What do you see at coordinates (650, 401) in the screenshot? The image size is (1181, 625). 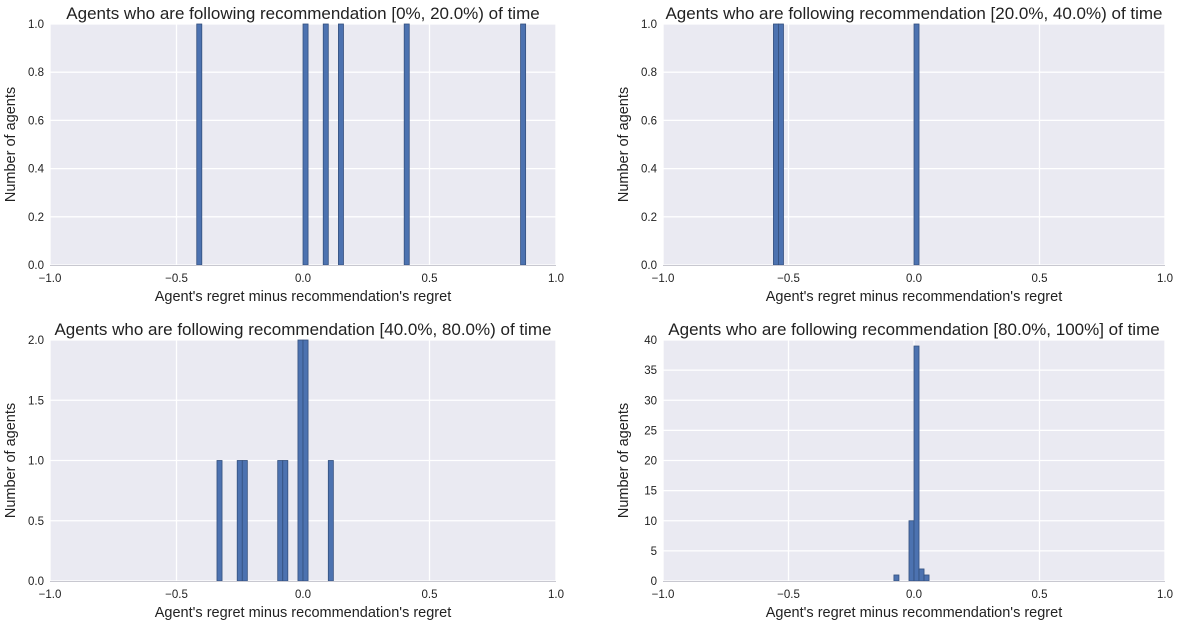 I see `y-tick-label: 30` at bounding box center [650, 401].